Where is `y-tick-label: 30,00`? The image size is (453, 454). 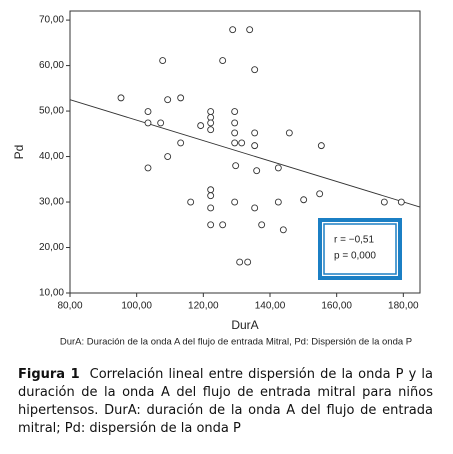 y-tick-label: 30,00 is located at coordinates (51, 202).